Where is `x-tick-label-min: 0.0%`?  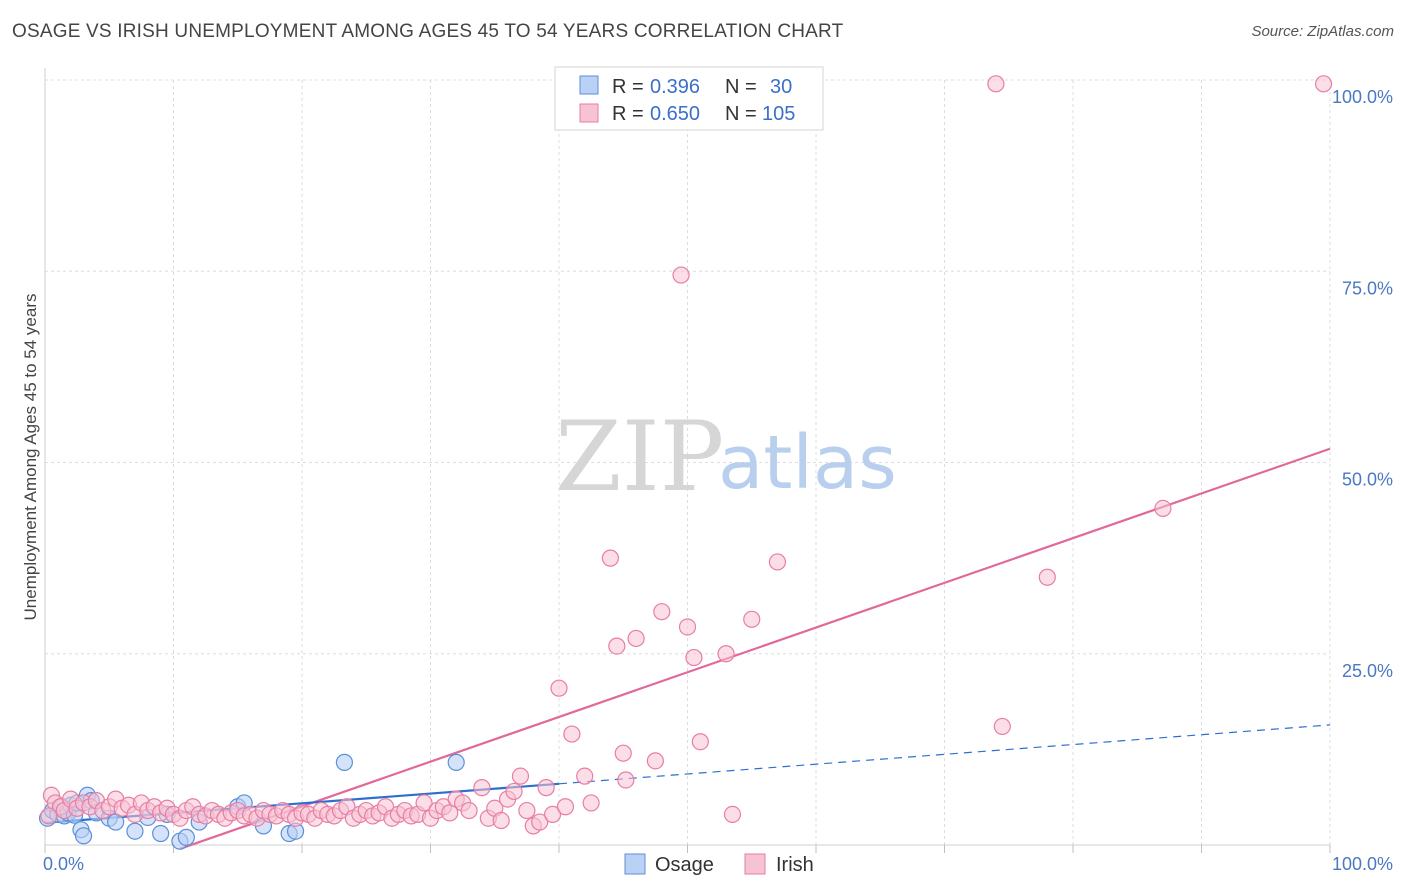 x-tick-label-min: 0.0% is located at coordinates (63, 864).